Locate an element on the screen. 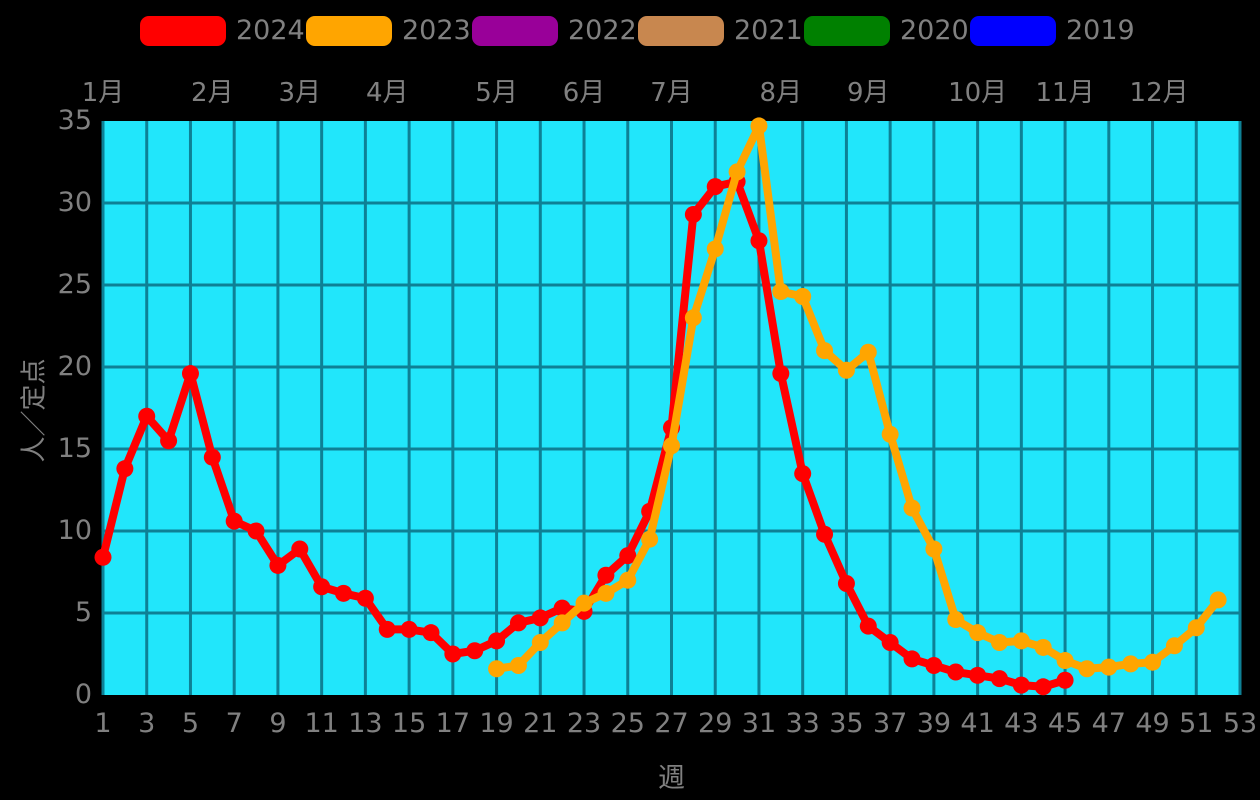 The height and width of the screenshot is (800, 1260). x-tick-label: 43 is located at coordinates (1021, 723).